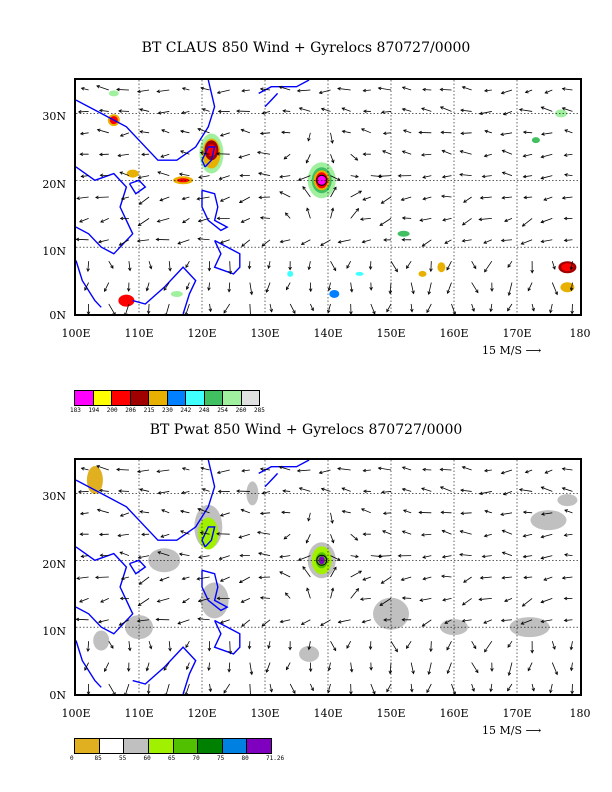  I want to click on panel2-lon-140e: 140E, so click(328, 713).